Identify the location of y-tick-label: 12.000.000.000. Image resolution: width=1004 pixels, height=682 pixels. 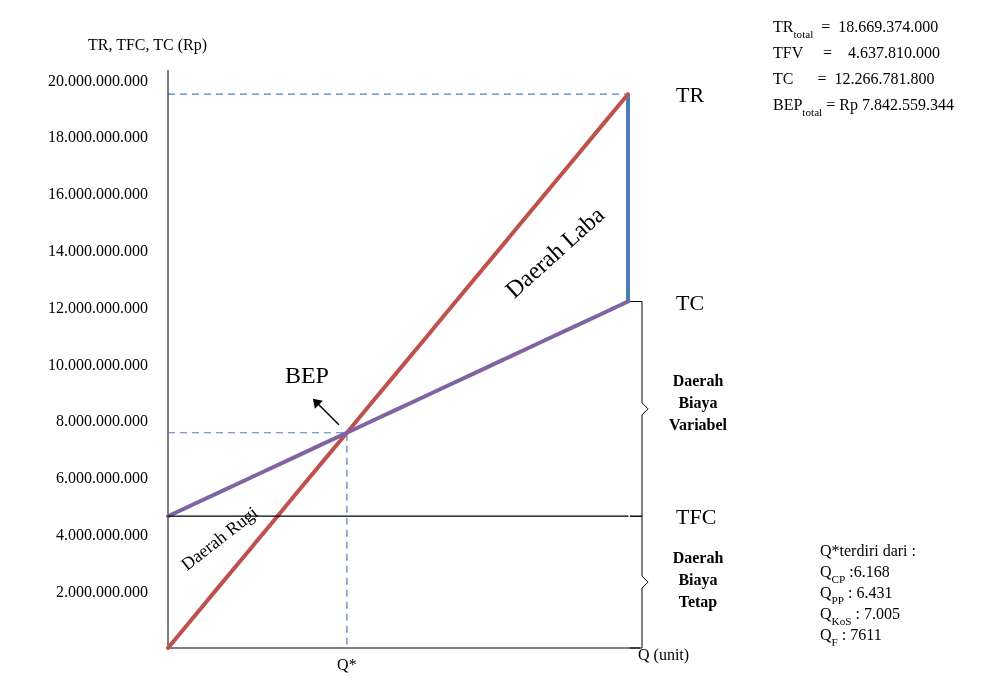
(98, 307).